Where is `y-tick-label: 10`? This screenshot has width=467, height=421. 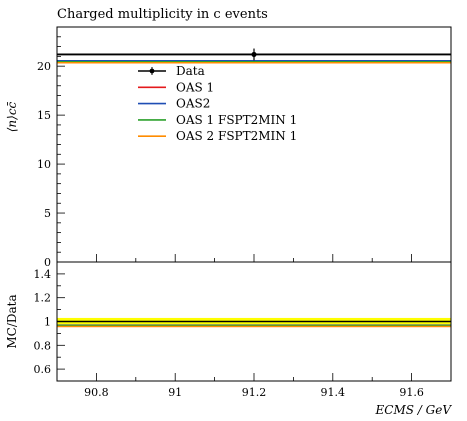
y-tick-label: 10 is located at coordinates (44, 164).